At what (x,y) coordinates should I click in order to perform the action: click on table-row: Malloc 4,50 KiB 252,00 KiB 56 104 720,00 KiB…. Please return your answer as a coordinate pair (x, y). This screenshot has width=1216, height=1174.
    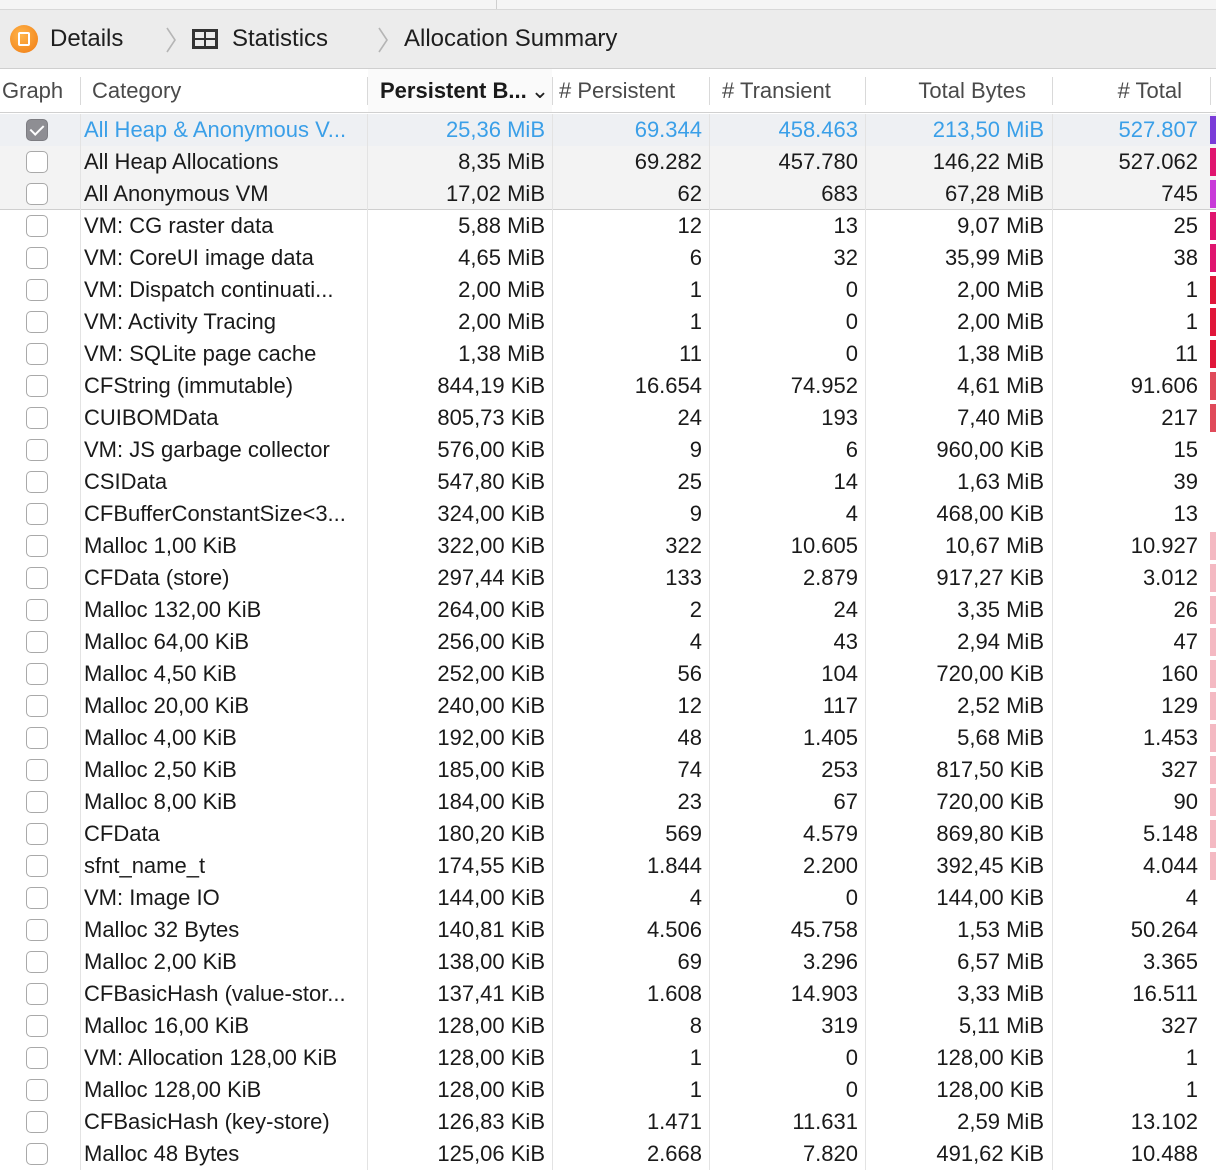
    Looking at the image, I should click on (608, 674).